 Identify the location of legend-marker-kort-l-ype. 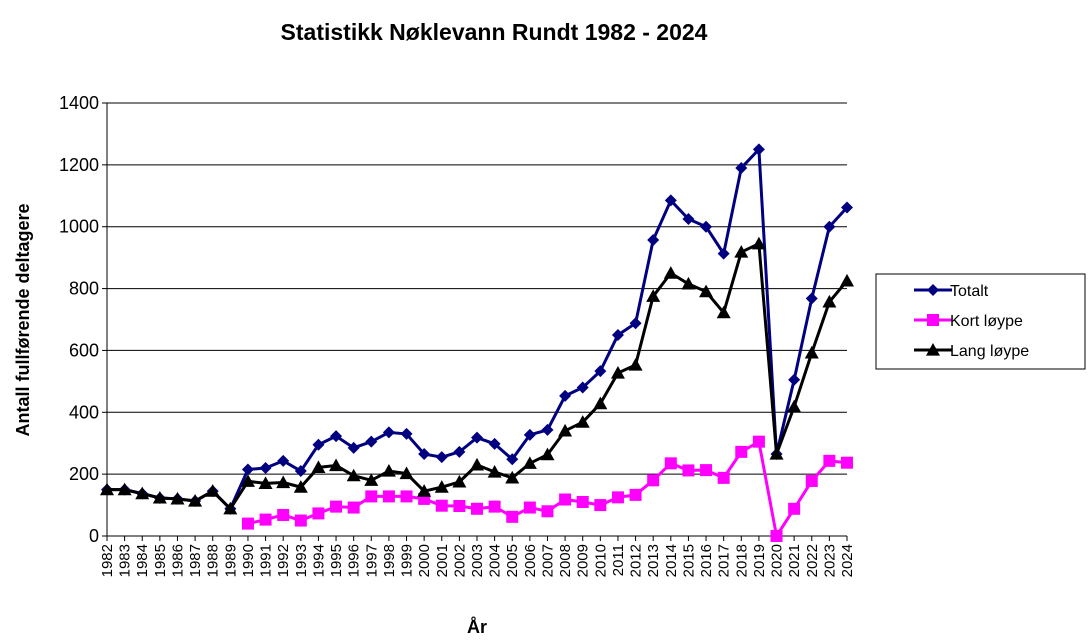
(933, 320).